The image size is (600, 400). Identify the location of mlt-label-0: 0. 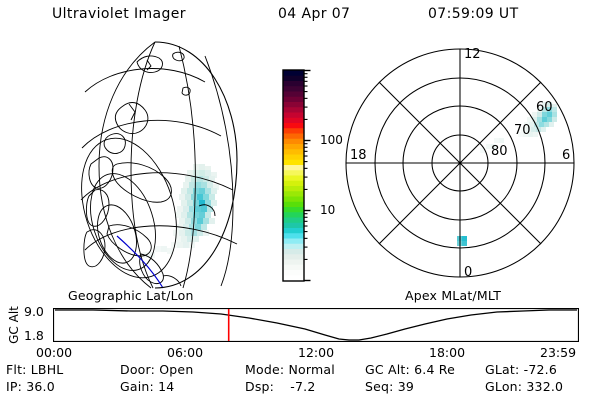
(468, 272).